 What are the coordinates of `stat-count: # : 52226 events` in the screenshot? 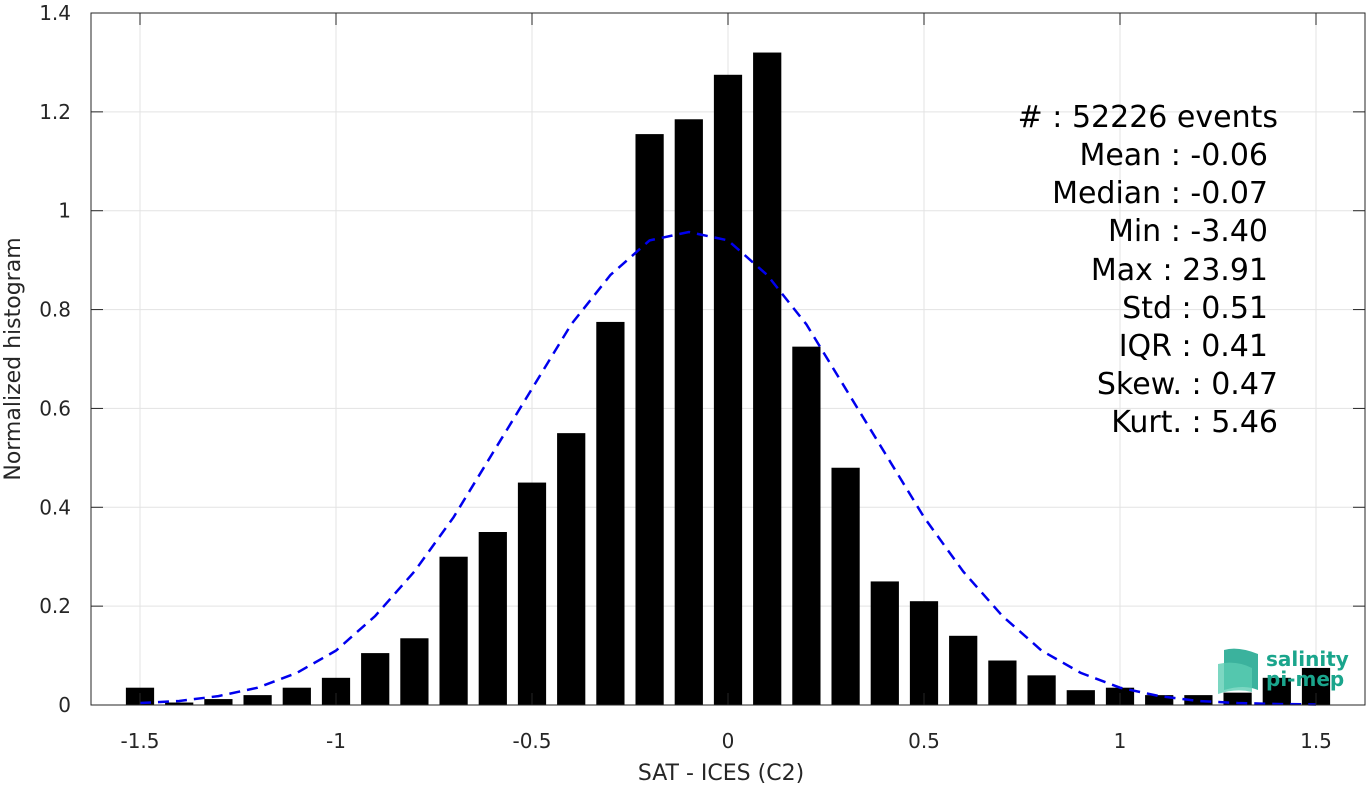 It's located at (1148, 117).